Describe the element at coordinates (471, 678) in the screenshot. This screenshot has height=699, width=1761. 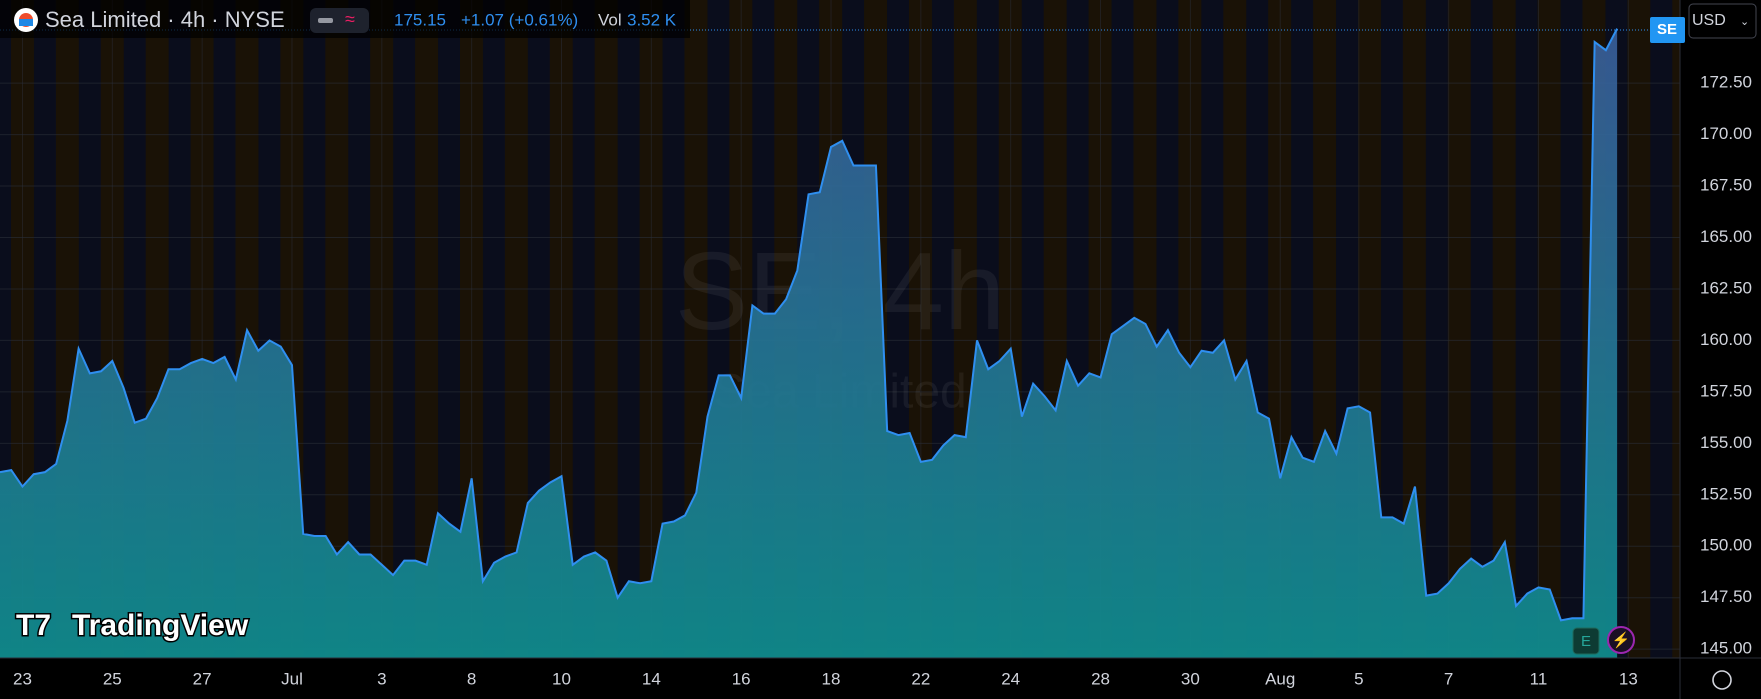
I see `x-tick-label: 8` at that location.